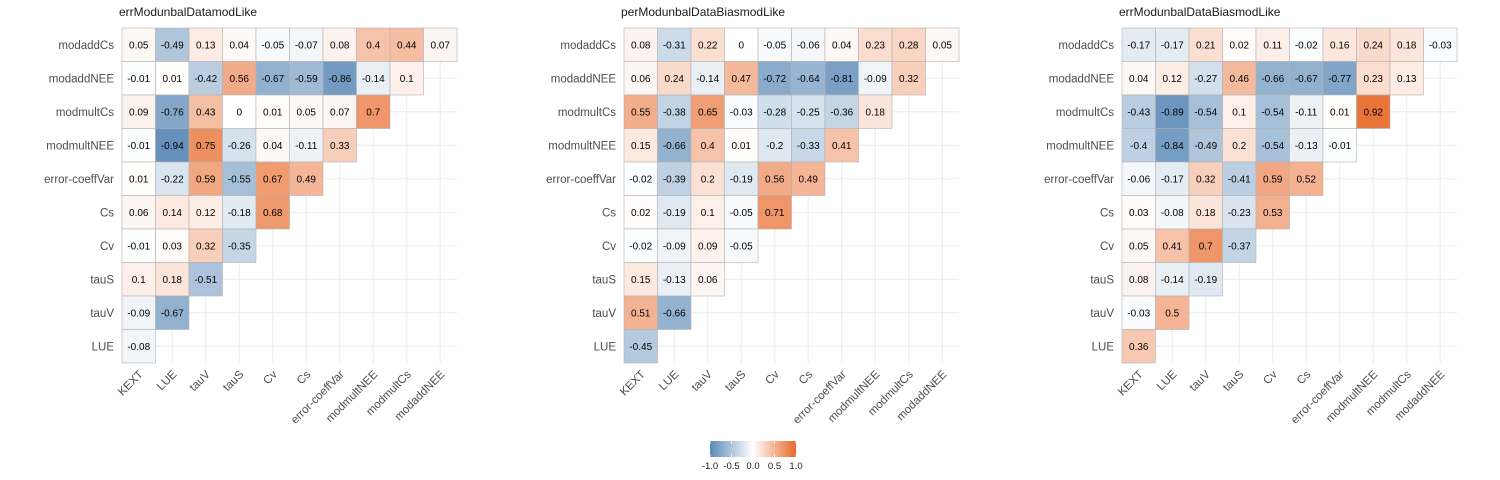 The image size is (1500, 480). Describe the element at coordinates (1206, 179) in the screenshot. I see `cell-value-label: 0.32` at that location.